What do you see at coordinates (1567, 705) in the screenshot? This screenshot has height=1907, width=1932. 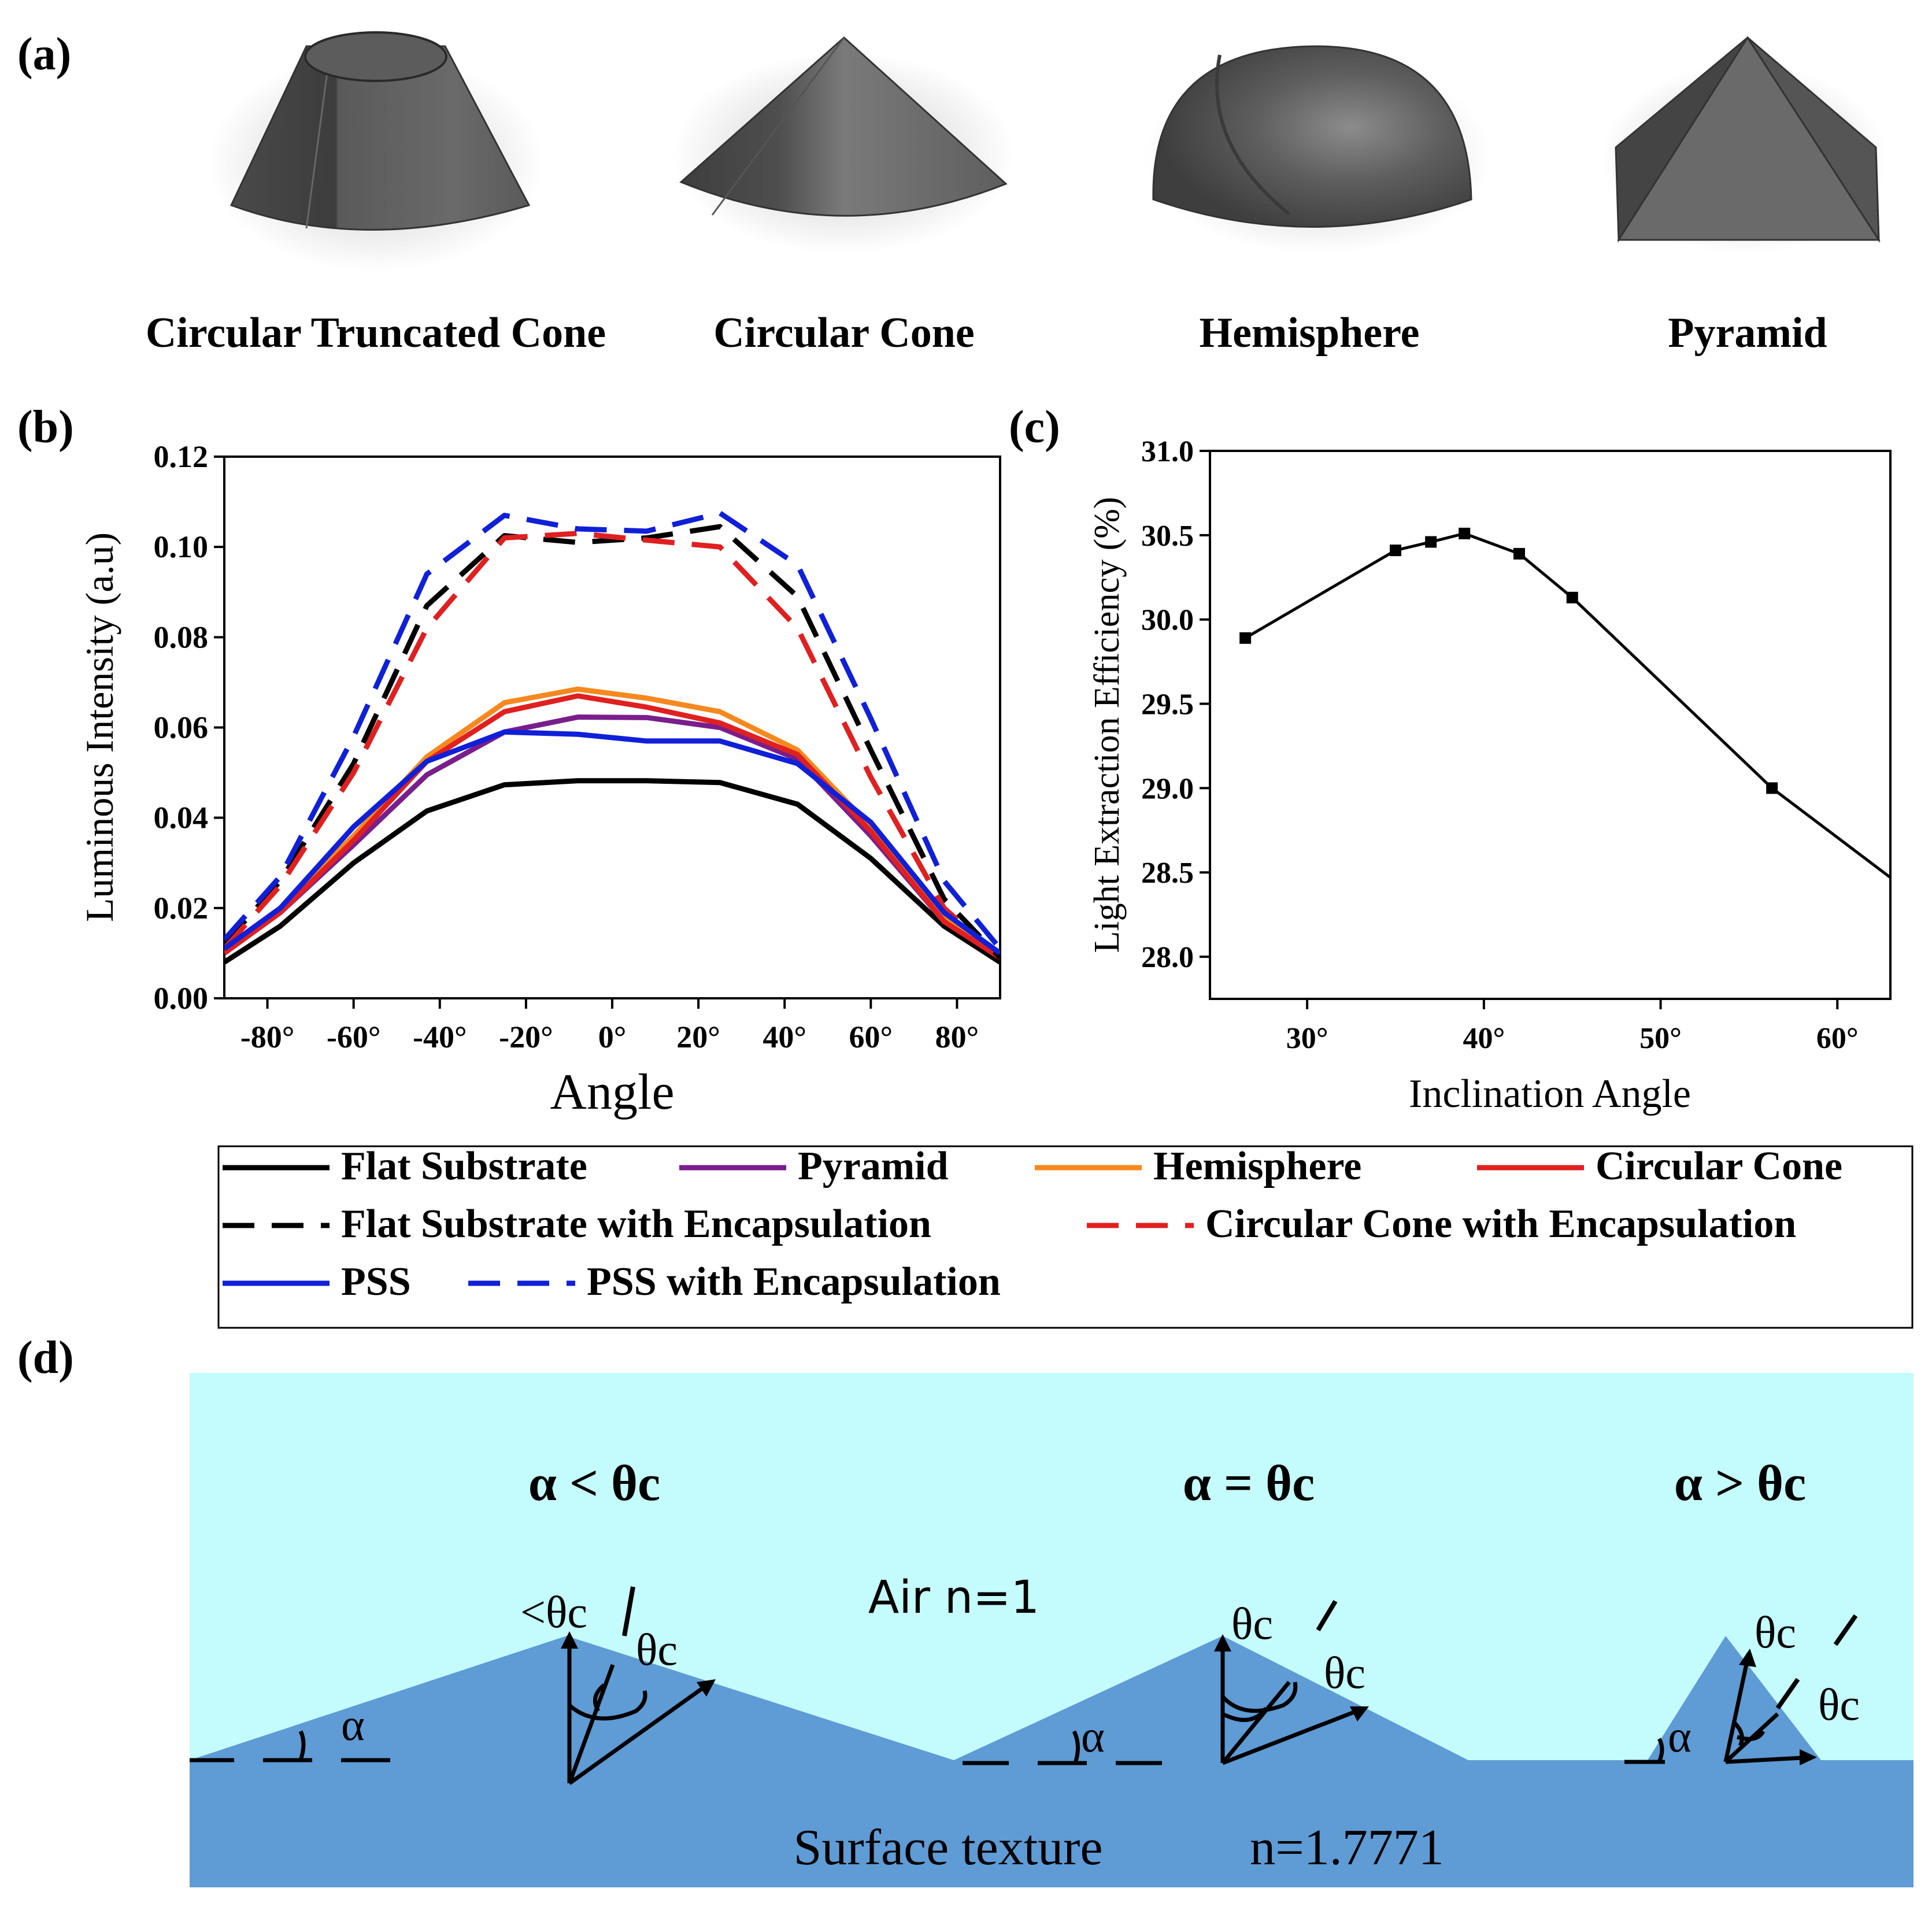 I see `chart-c-line` at bounding box center [1567, 705].